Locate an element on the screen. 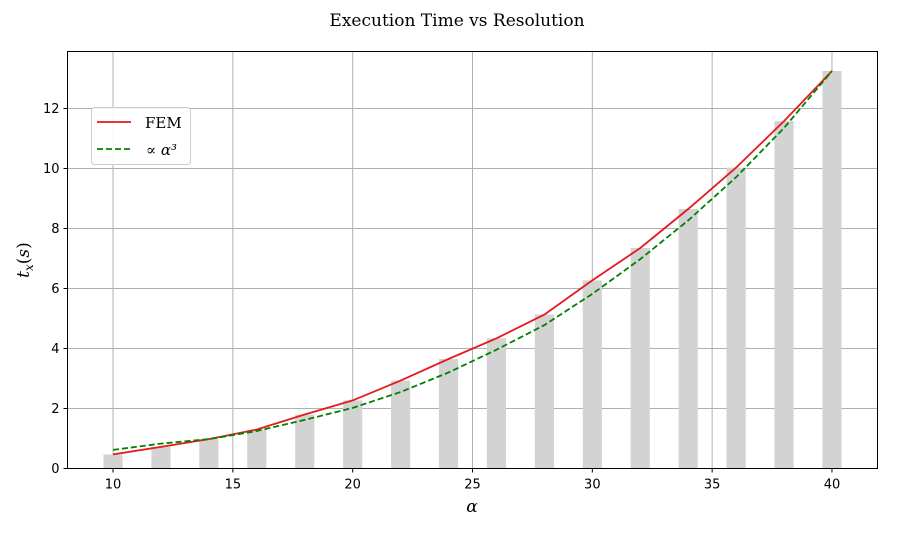  x-tick-label: 40 is located at coordinates (832, 485).